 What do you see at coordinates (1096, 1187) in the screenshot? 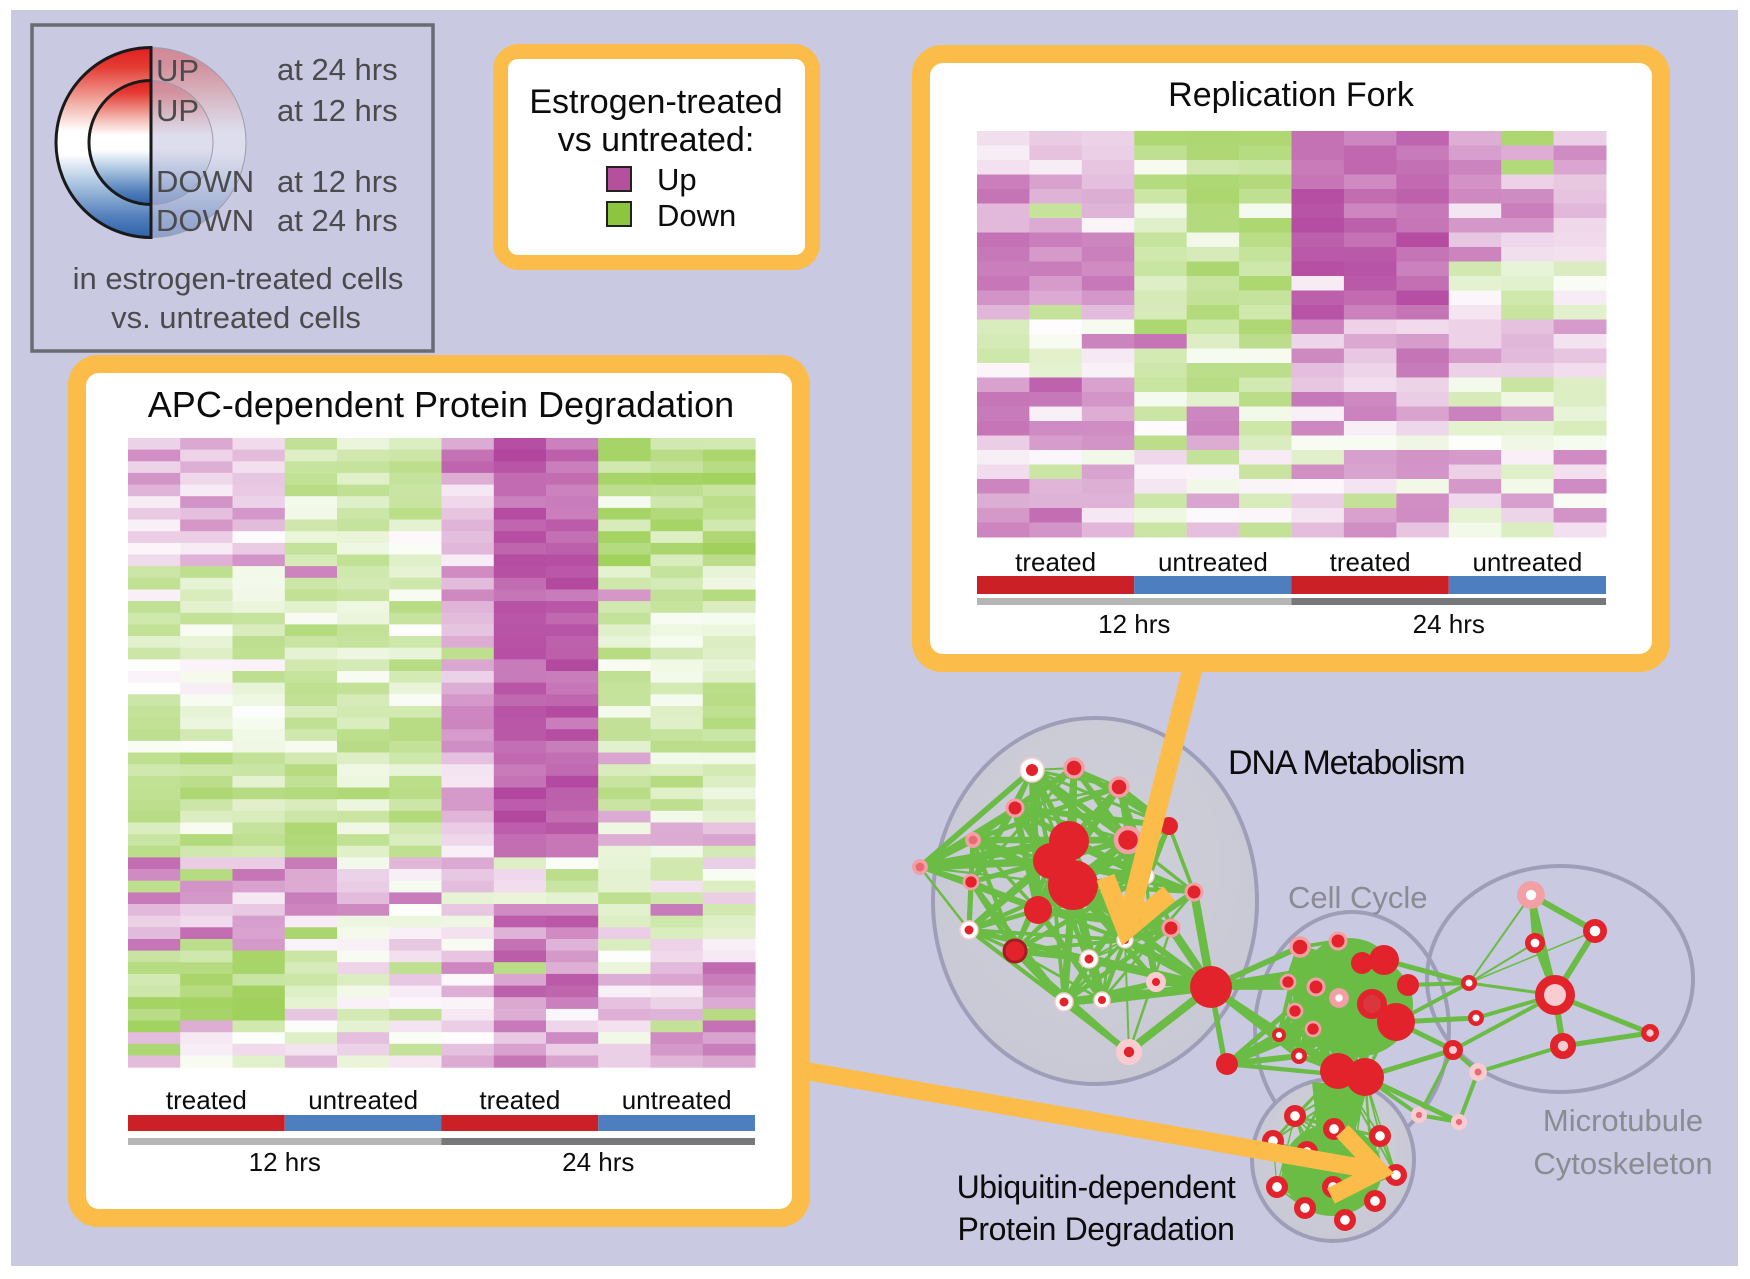
I see `svg-text: Ubiquitin-dependent` at bounding box center [1096, 1187].